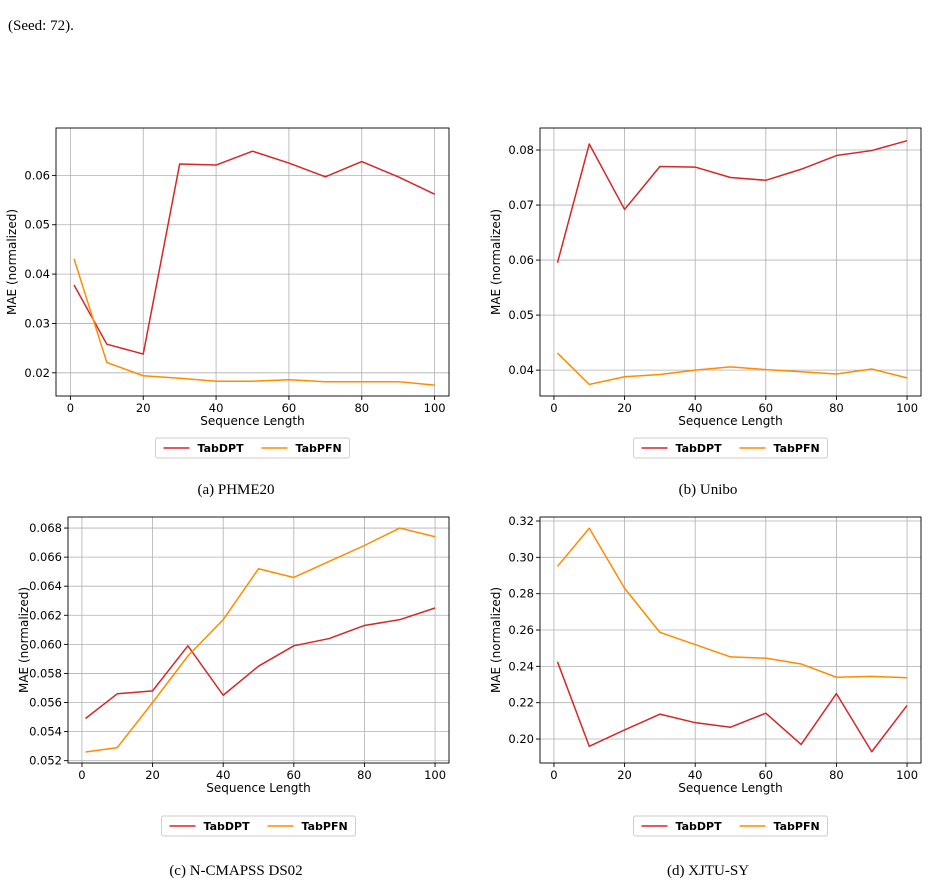  I want to click on y-tick-label: 0.32, so click(521, 521).